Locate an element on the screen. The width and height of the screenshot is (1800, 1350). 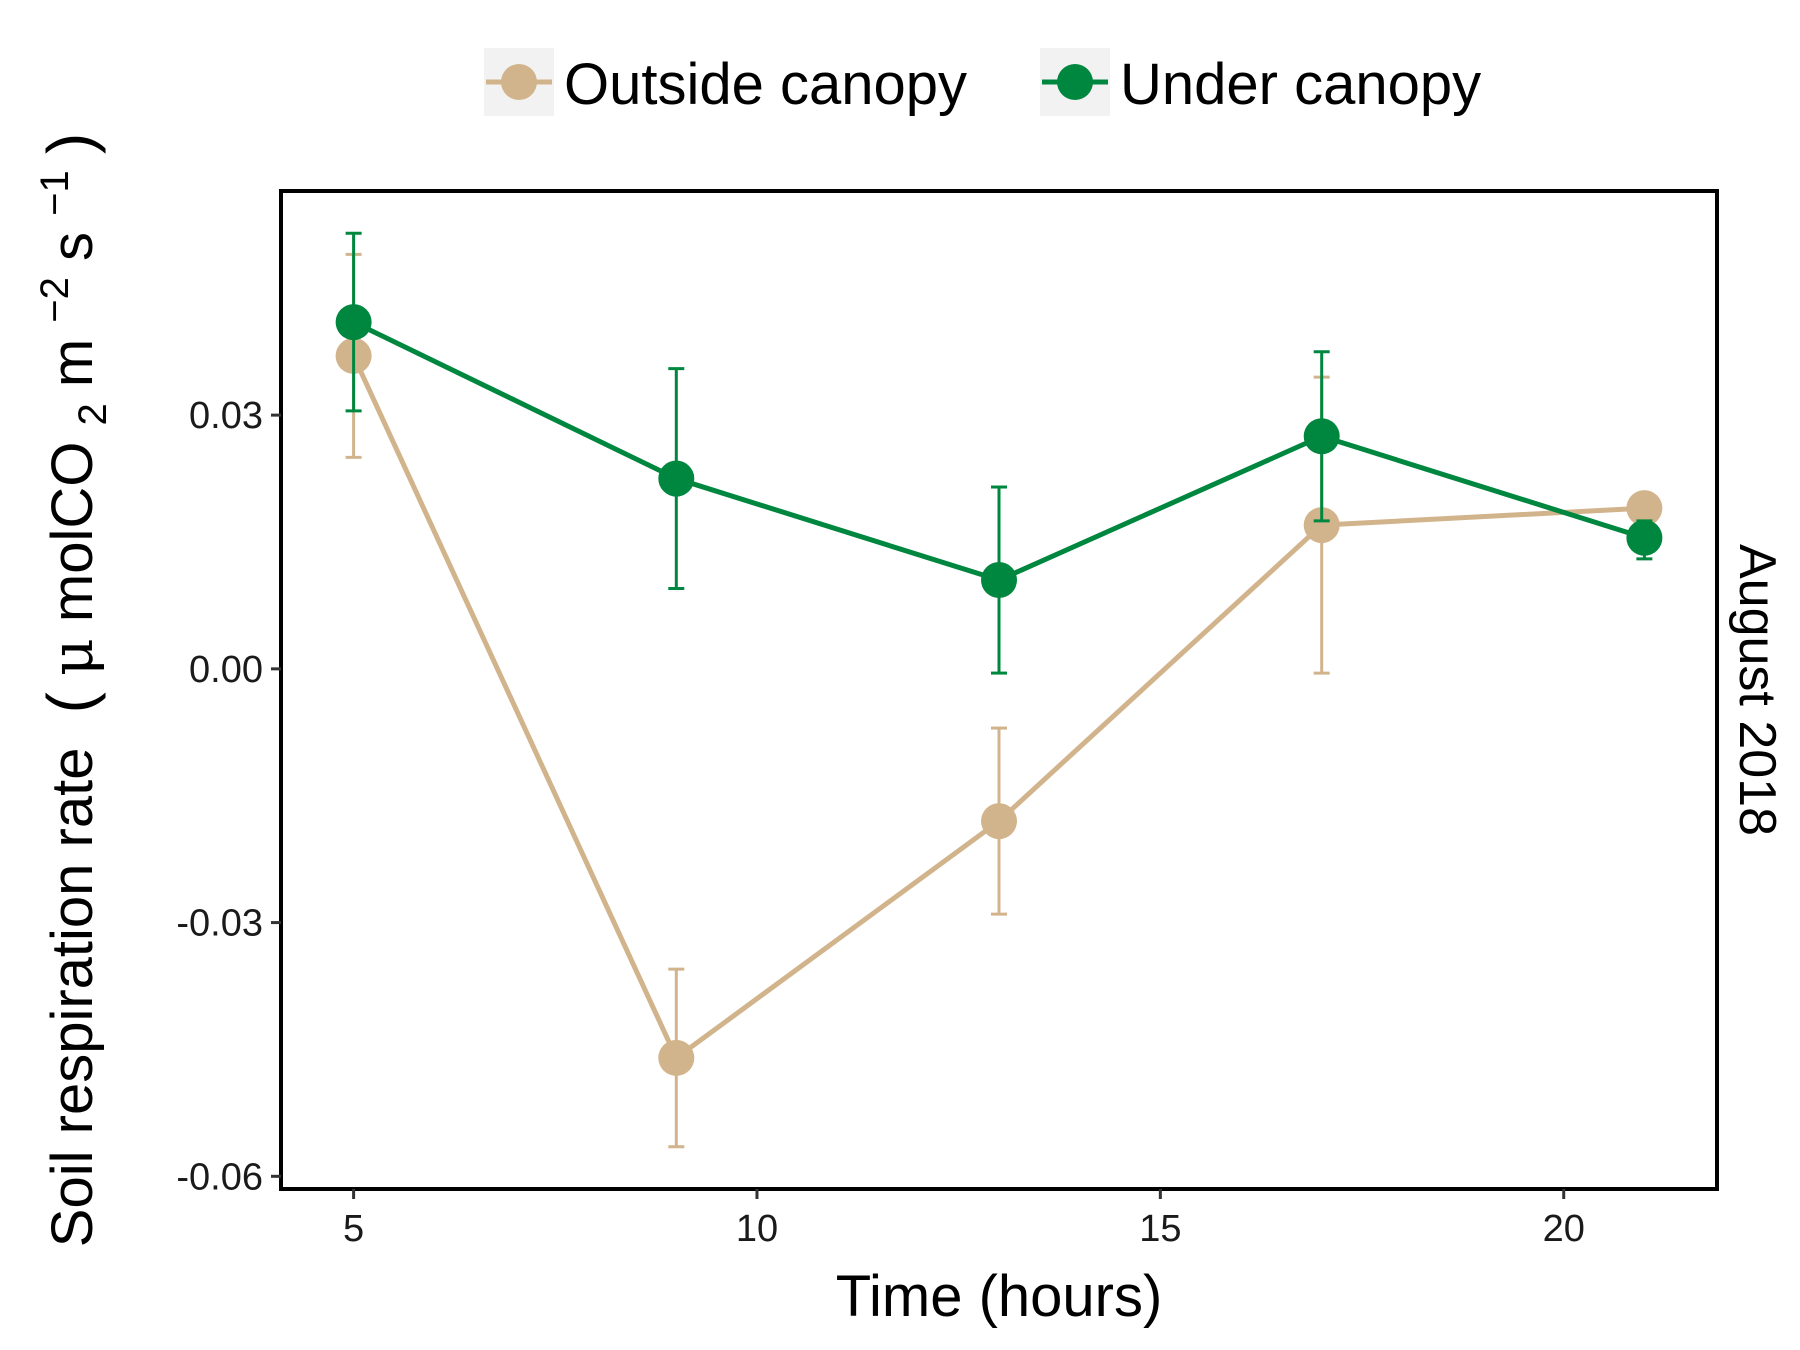
x-tick-label: 15 is located at coordinates (1160, 1229).